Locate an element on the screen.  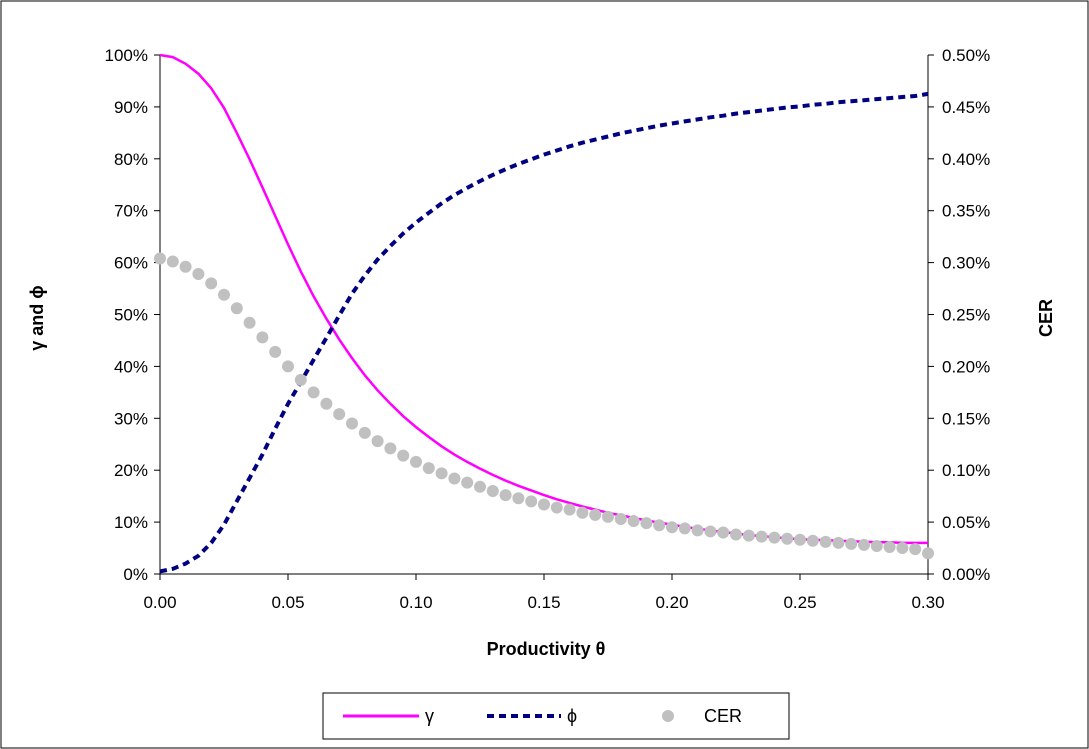
x-tick-label: 0.20 is located at coordinates (671, 602).